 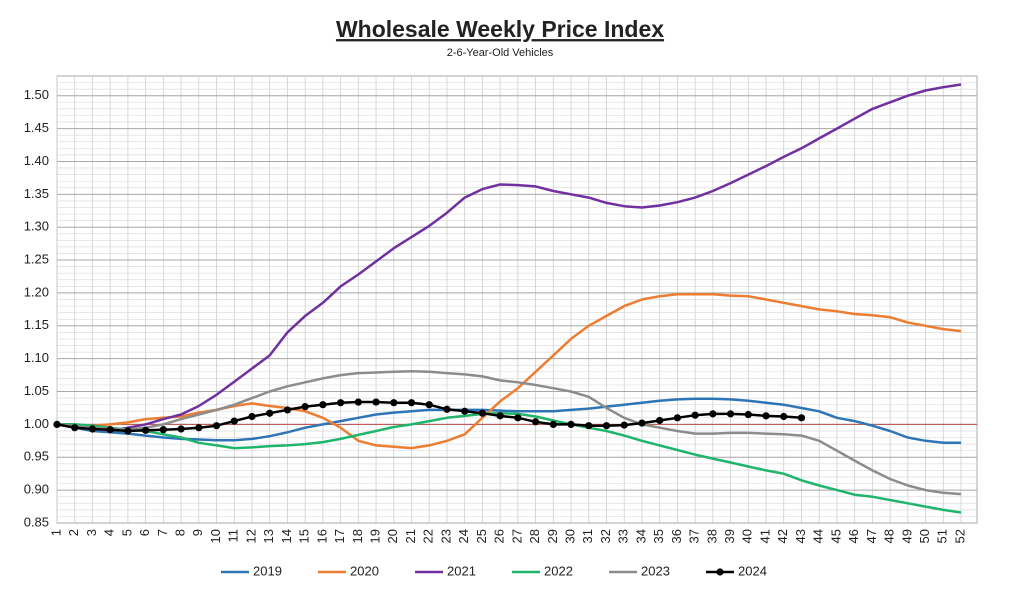 I want to click on x-tick-label: 24, so click(x=463, y=536).